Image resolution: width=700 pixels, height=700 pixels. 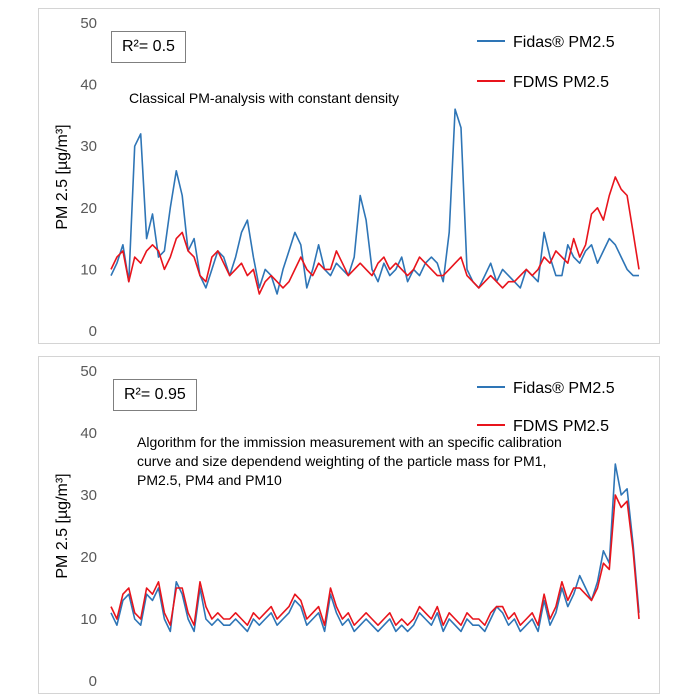 What do you see at coordinates (155, 395) in the screenshot?
I see `r2-box-2: R²= 0.95` at bounding box center [155, 395].